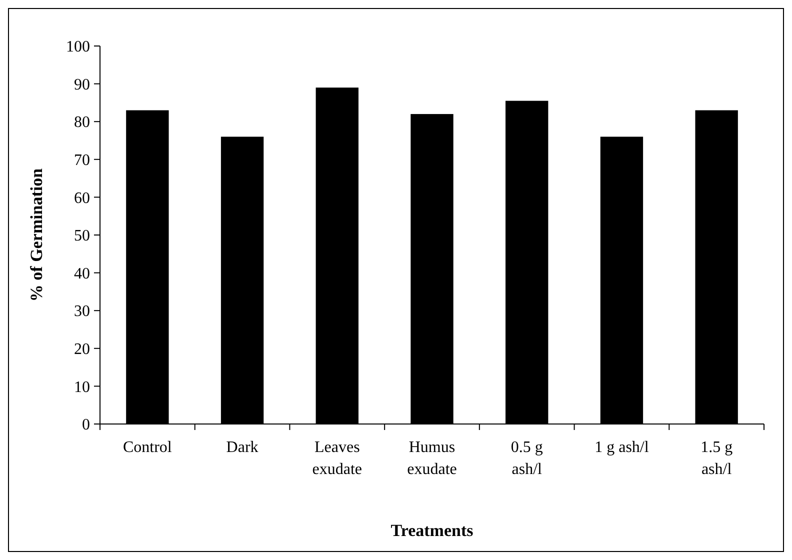 The height and width of the screenshot is (560, 792). I want to click on x-tick-label: Leaves exudate, so click(337, 458).